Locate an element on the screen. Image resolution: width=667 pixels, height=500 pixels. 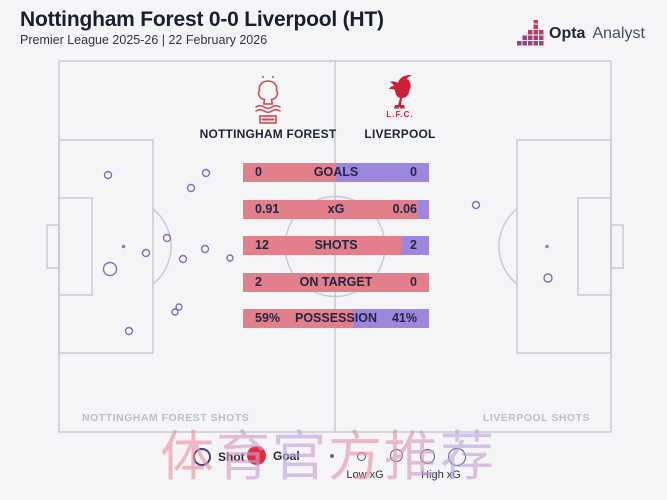
right-six-yard-box is located at coordinates (594, 246).